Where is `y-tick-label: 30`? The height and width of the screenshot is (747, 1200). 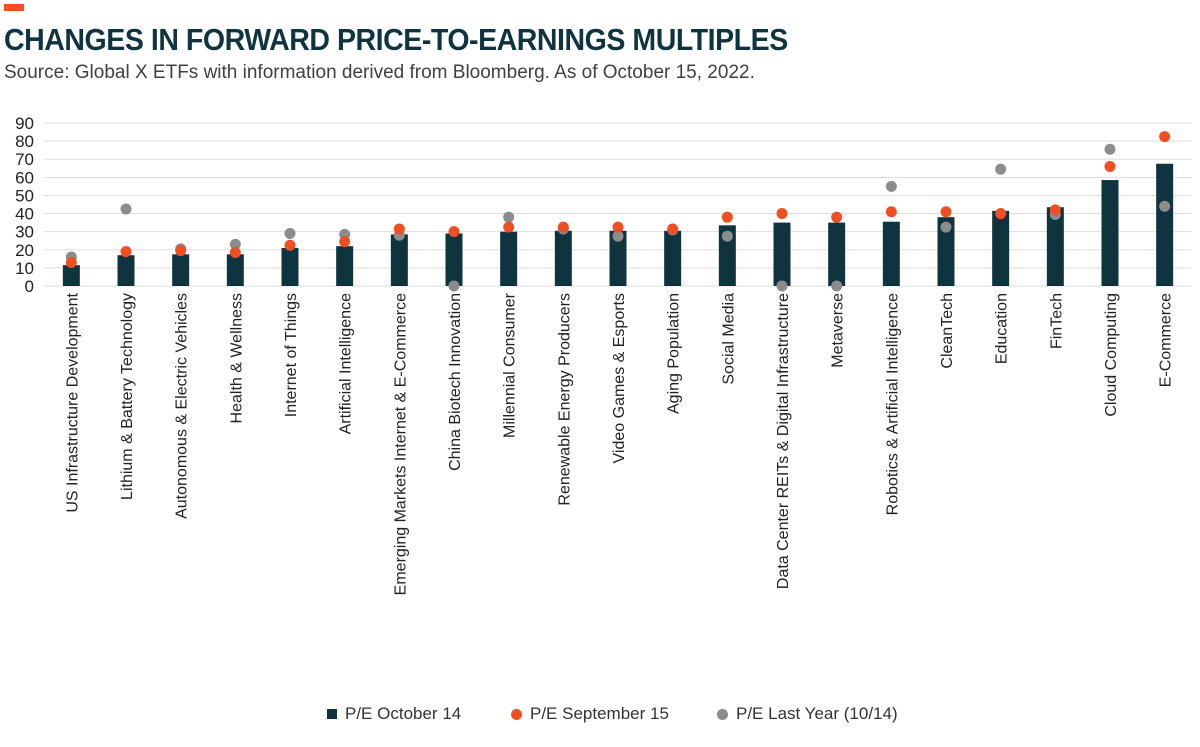
y-tick-label: 30 is located at coordinates (24, 232).